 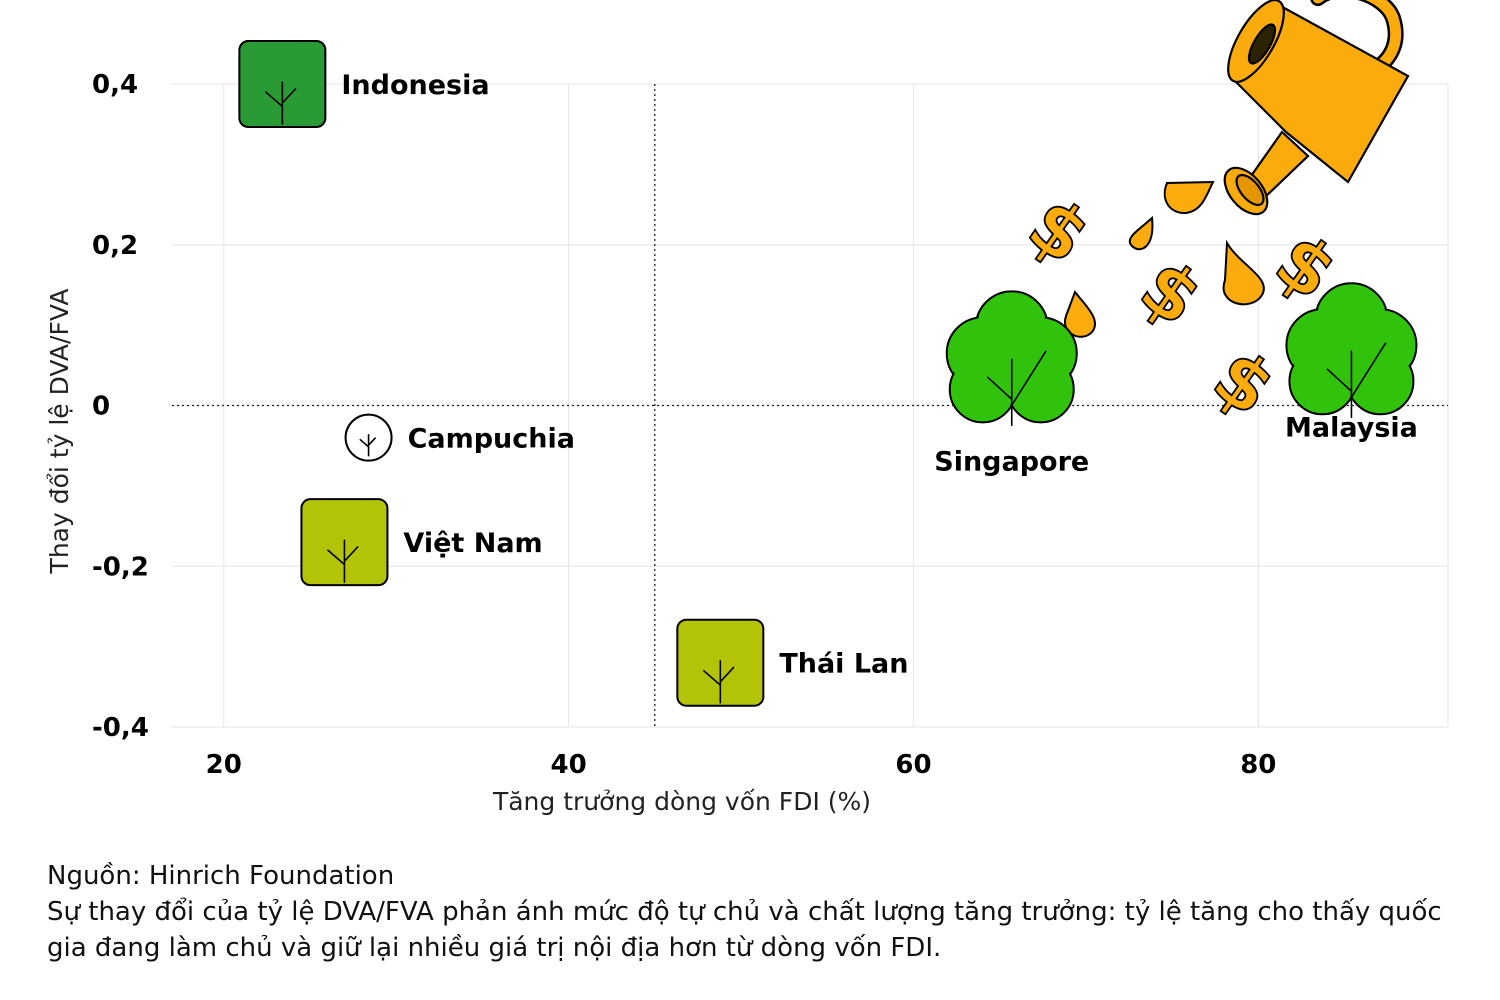 What do you see at coordinates (569, 765) in the screenshot?
I see `x-tick-label: 40` at bounding box center [569, 765].